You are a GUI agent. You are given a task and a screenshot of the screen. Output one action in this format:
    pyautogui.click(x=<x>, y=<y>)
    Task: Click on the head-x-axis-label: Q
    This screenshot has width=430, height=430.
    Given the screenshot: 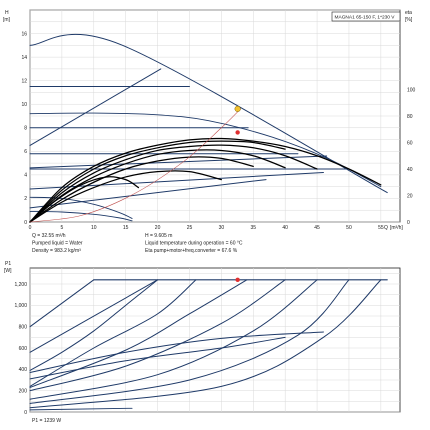 What is the action you would take?
    pyautogui.click(x=386, y=228)
    